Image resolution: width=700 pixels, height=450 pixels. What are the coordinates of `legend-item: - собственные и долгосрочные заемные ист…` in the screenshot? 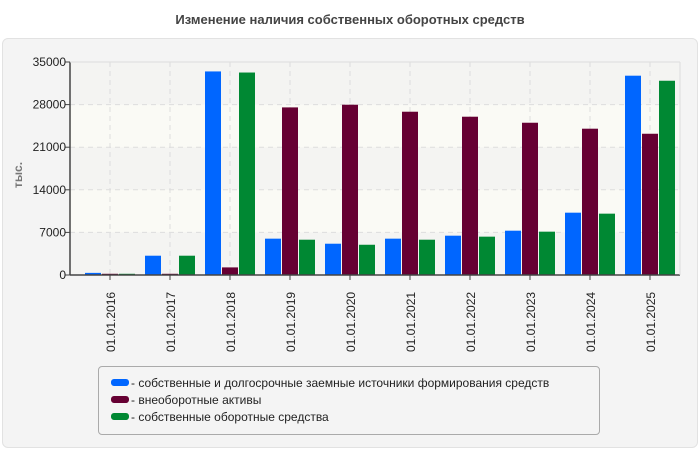 It's located at (330, 383).